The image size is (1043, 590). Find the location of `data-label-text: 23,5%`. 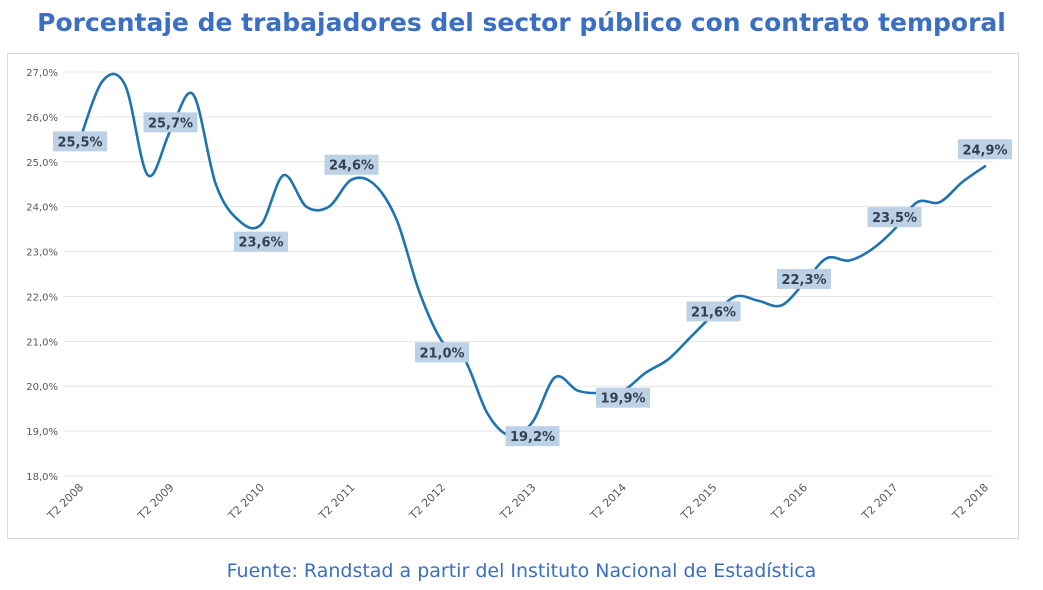

data-label-text: 23,5% is located at coordinates (894, 218).